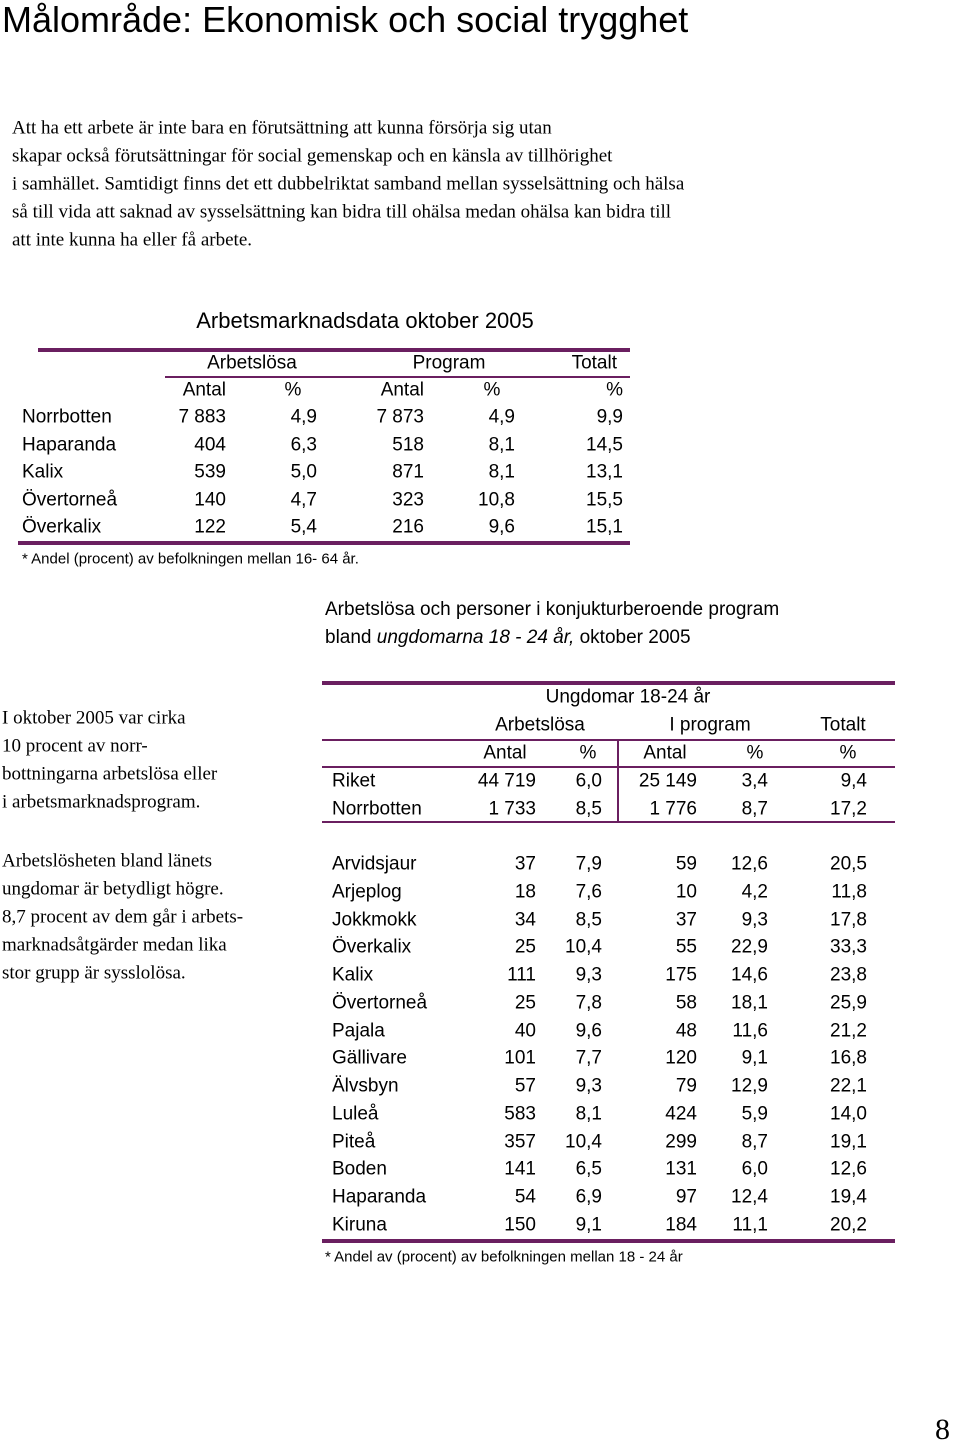 The height and width of the screenshot is (1450, 960). I want to click on table-cell: 175, so click(681, 975).